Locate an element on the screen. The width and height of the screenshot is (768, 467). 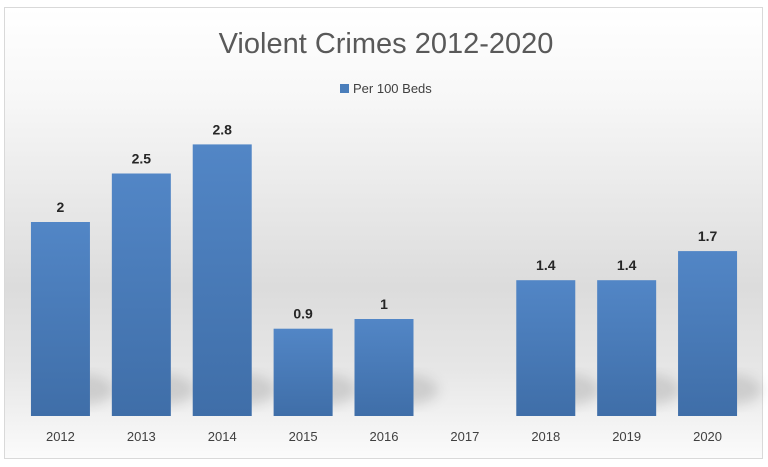
x-axis-ticks: 2012 2013 2014 2015 2016 2017 2018 2019 2020 is located at coordinates (384, 436).